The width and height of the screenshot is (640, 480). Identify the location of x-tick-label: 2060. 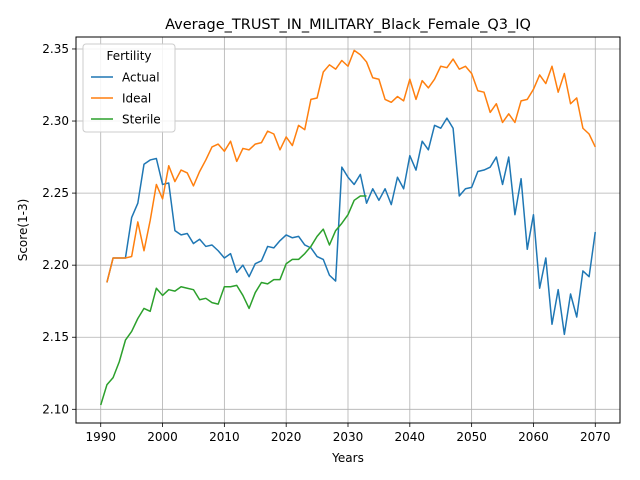
(533, 437).